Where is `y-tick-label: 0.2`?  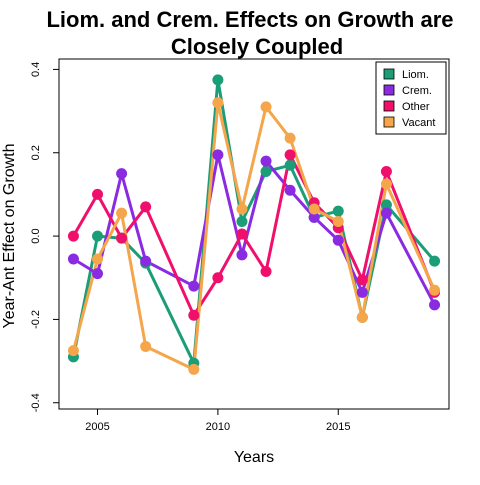 y-tick-label: 0.2 is located at coordinates (36, 152).